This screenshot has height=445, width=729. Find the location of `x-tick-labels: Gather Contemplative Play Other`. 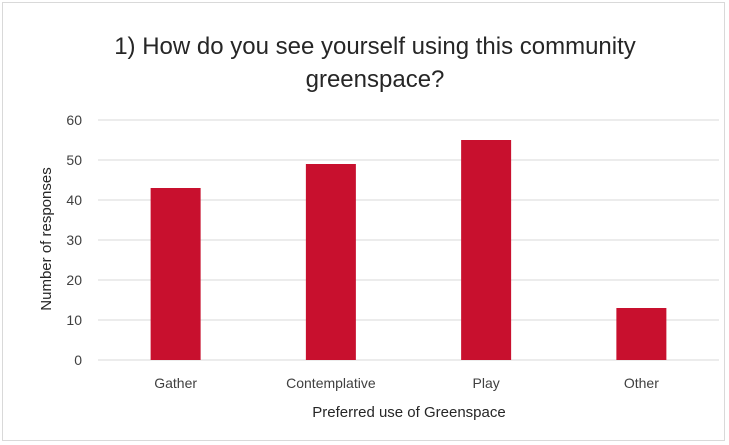

x-tick-labels: Gather Contemplative Play Other is located at coordinates (406, 383).